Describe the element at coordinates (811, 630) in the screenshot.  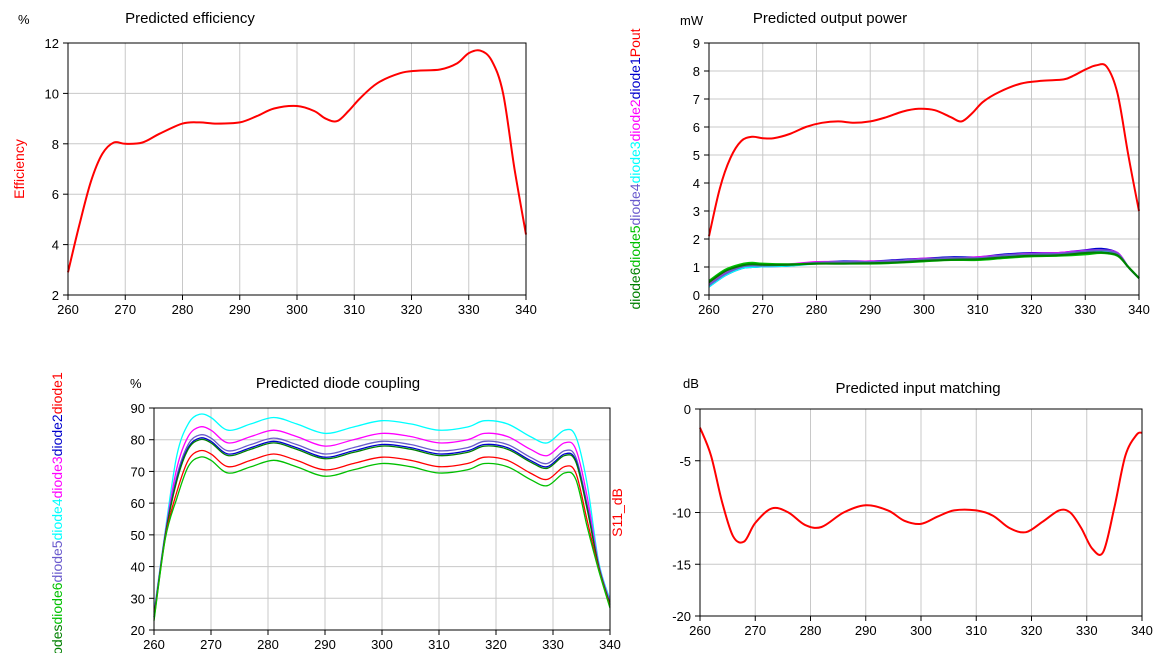
I see `input_matching-x-tick-label: 280` at that location.